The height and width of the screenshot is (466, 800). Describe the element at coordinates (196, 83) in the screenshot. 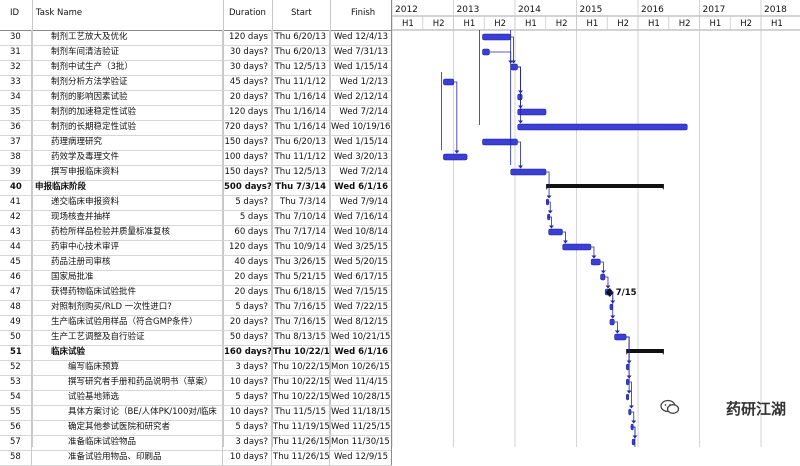

I see `table-row: 33 制剂分析方法学验证 45 days? Thu 11/1/12 Wed 1/2/13` at that location.